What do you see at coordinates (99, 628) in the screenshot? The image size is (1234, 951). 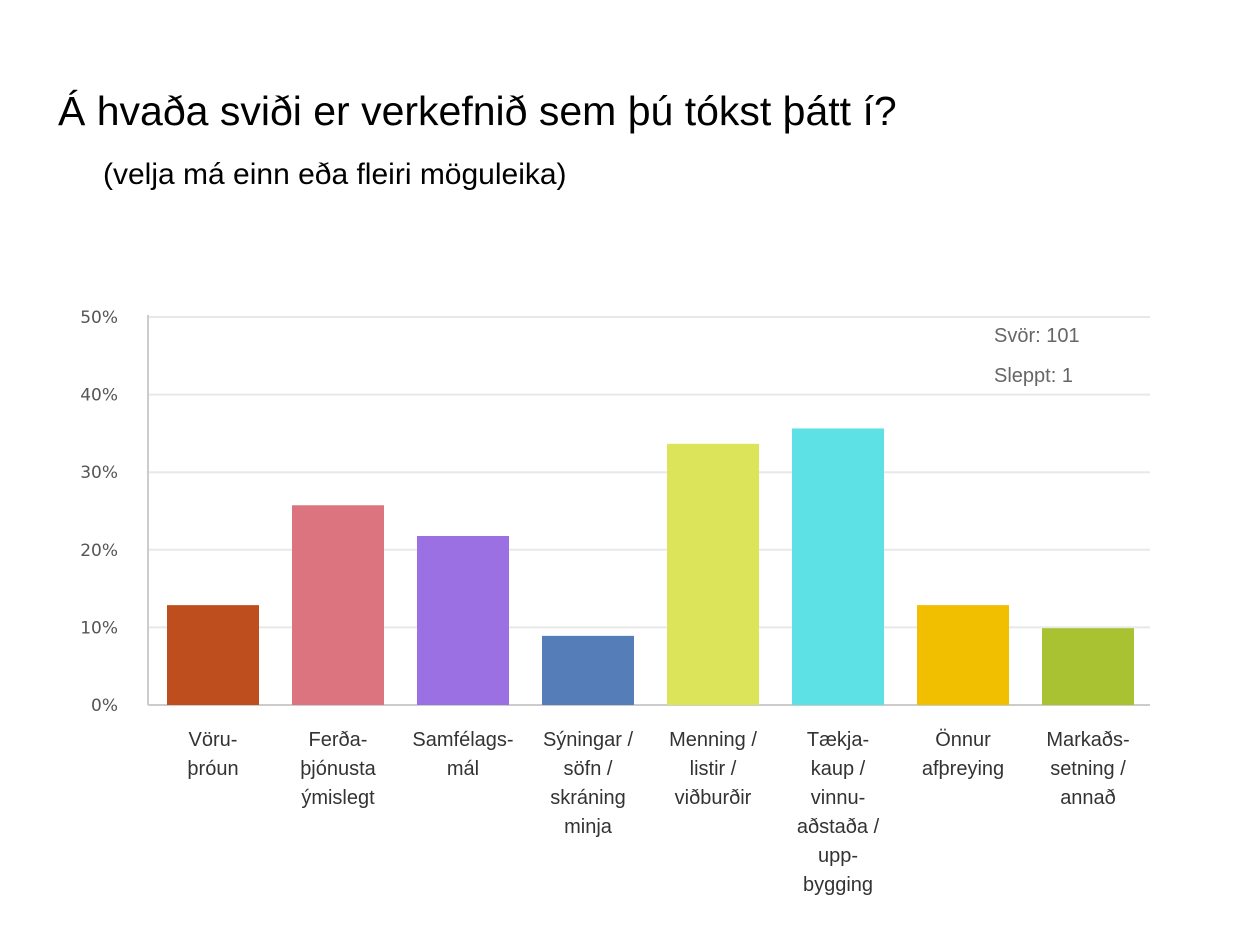 I see `y-tick-label: 10%` at bounding box center [99, 628].